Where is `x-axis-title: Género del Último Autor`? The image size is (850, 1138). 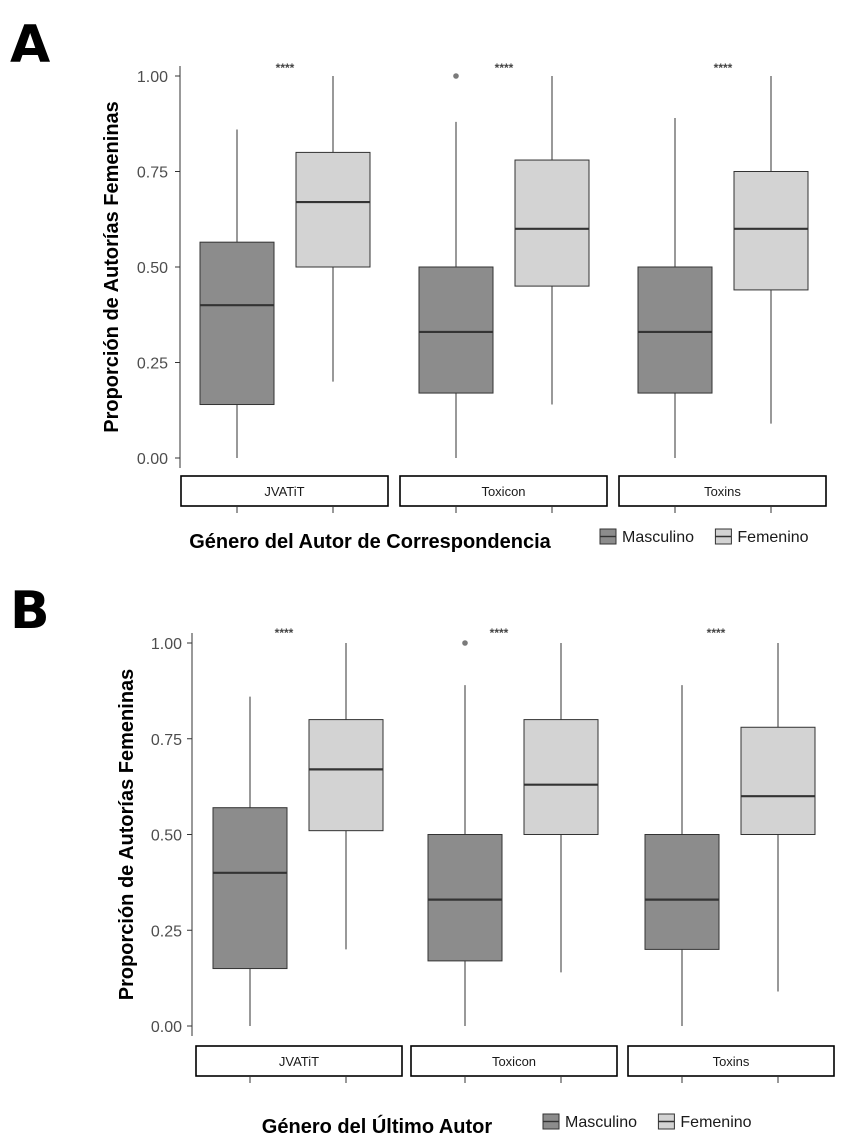 x-axis-title: Género del Último Autor is located at coordinates (377, 1126).